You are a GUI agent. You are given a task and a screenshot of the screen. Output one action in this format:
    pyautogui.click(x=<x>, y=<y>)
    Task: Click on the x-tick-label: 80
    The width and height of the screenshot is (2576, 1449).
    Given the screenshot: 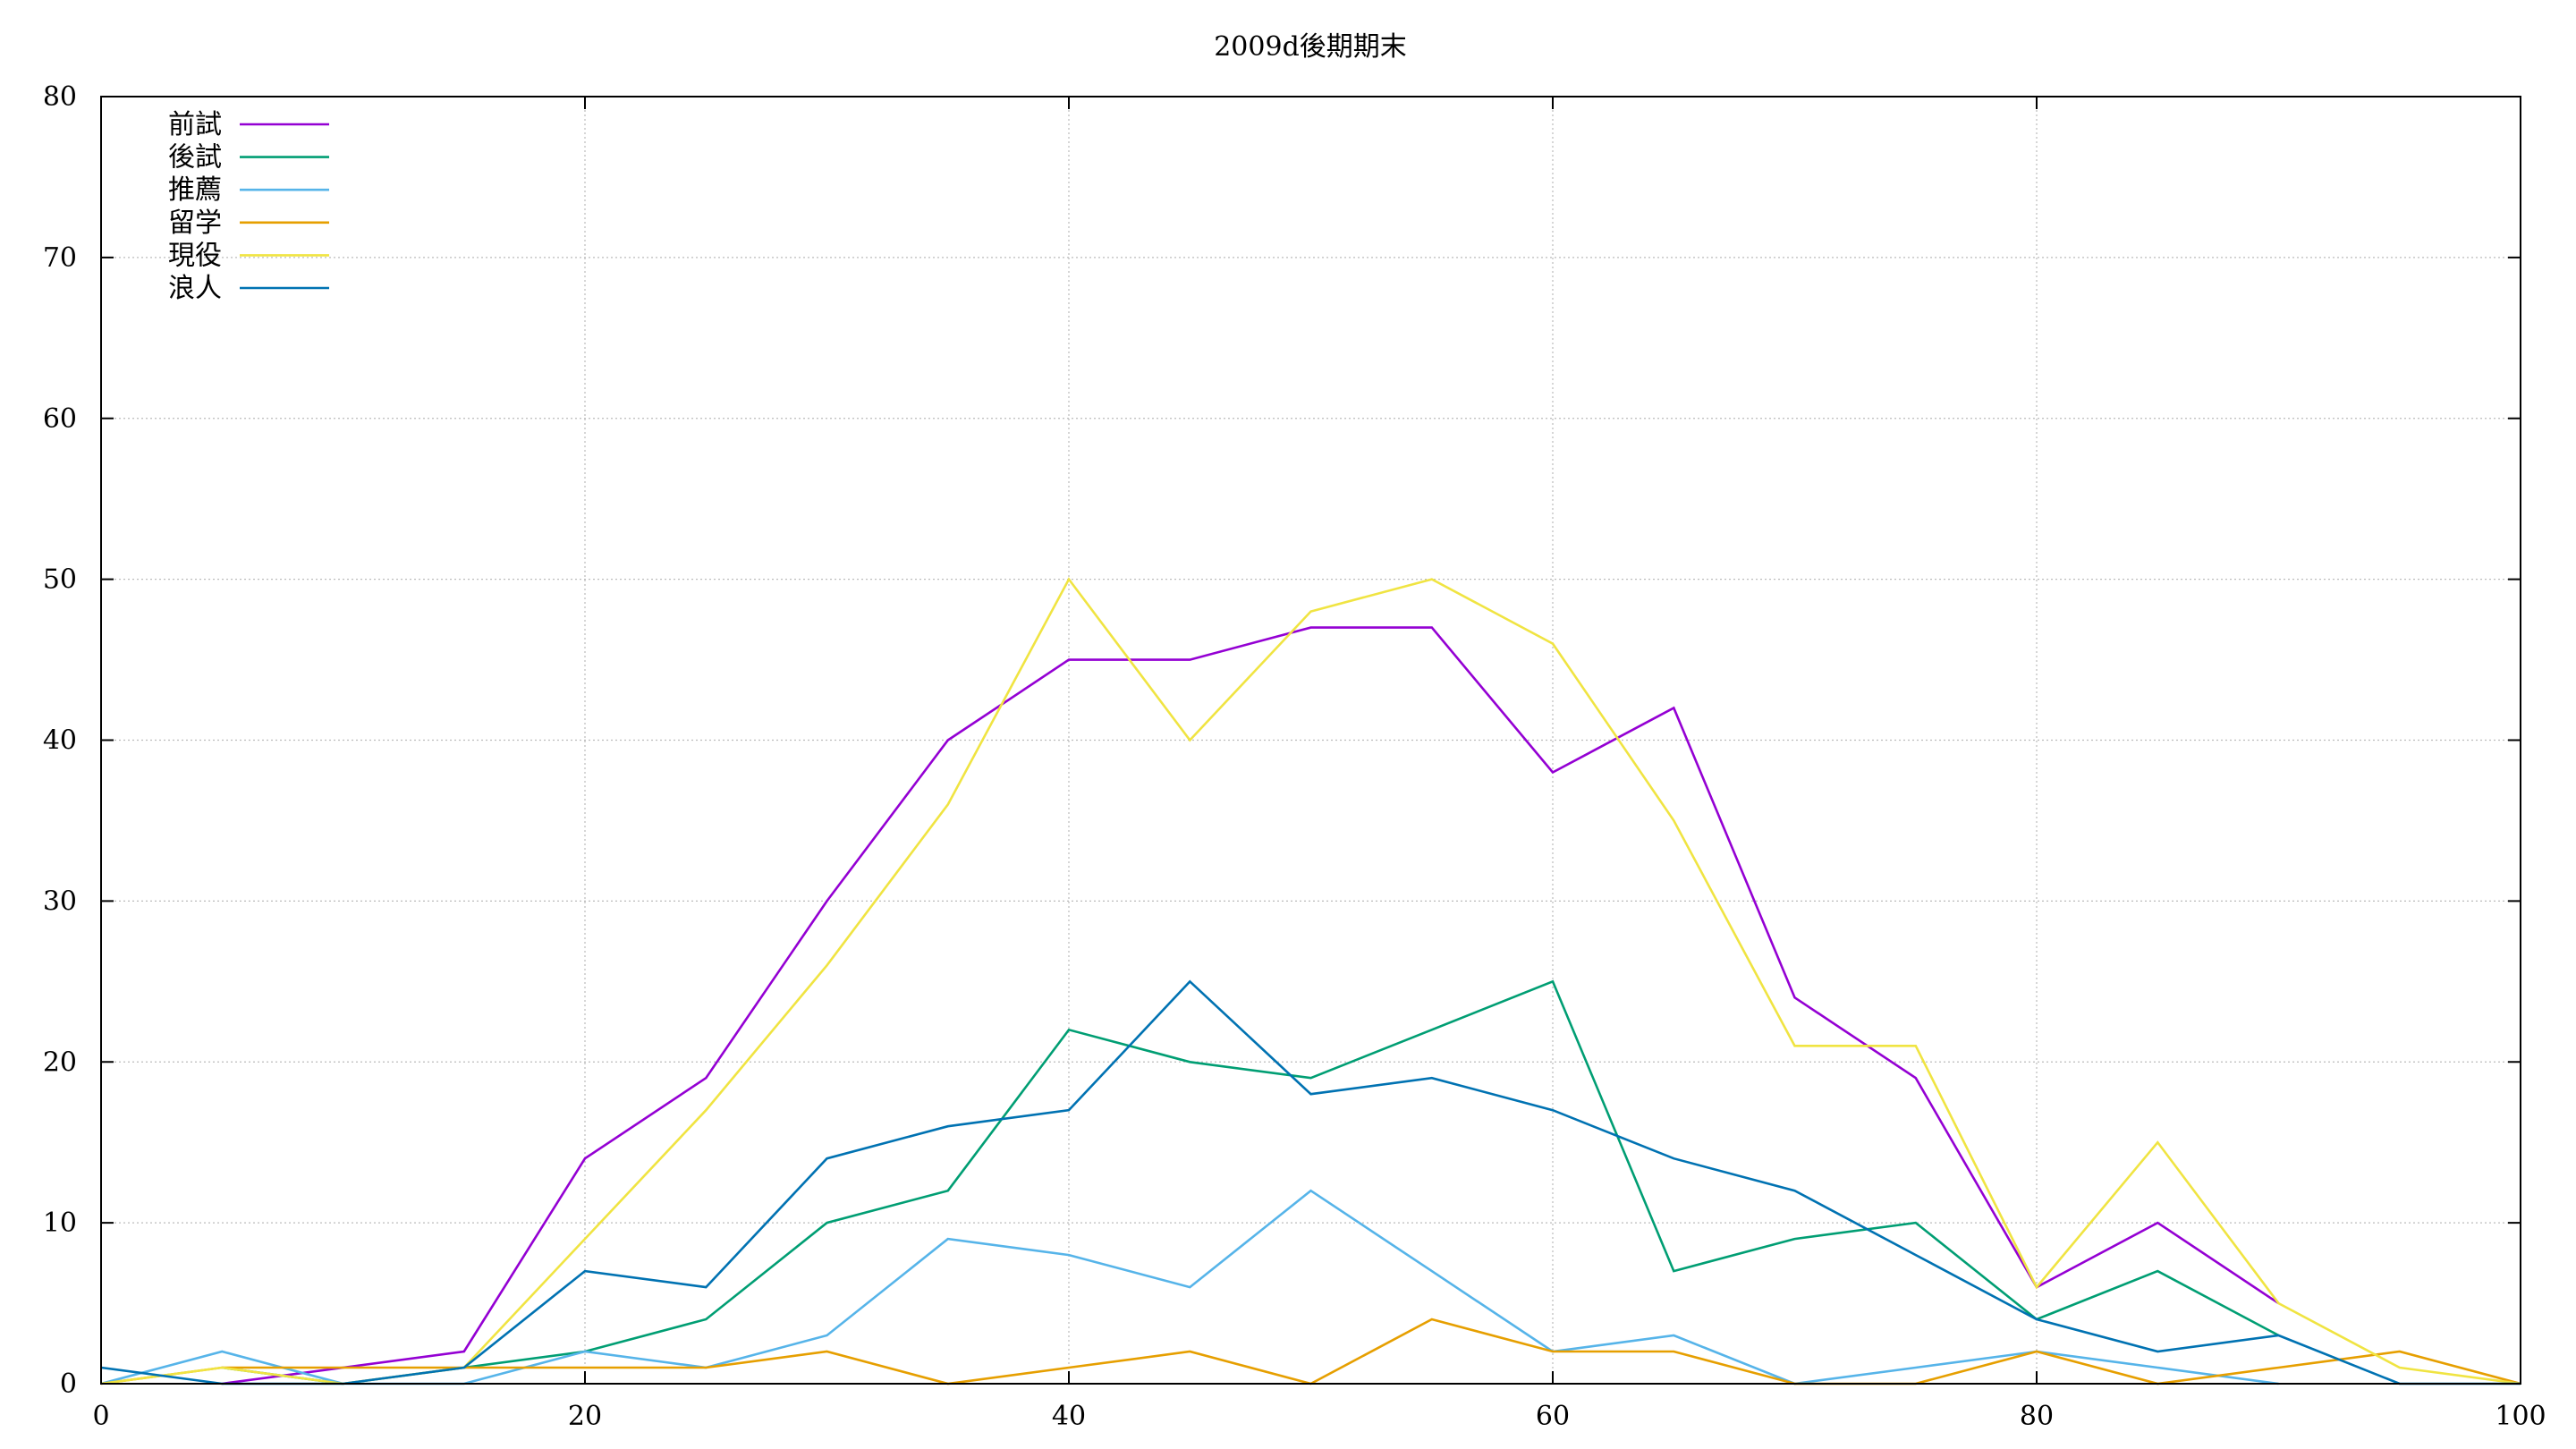 What is the action you would take?
    pyautogui.click(x=2037, y=1416)
    